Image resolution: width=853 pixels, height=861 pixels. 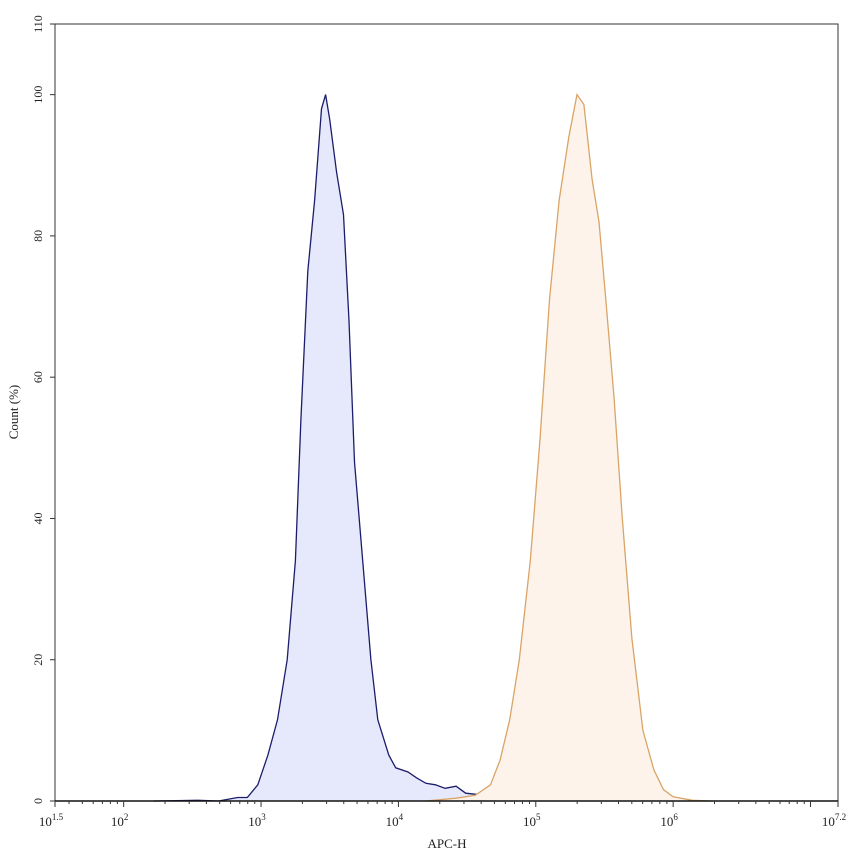 What do you see at coordinates (38, 236) in the screenshot?
I see `y-tick-label: 80` at bounding box center [38, 236].